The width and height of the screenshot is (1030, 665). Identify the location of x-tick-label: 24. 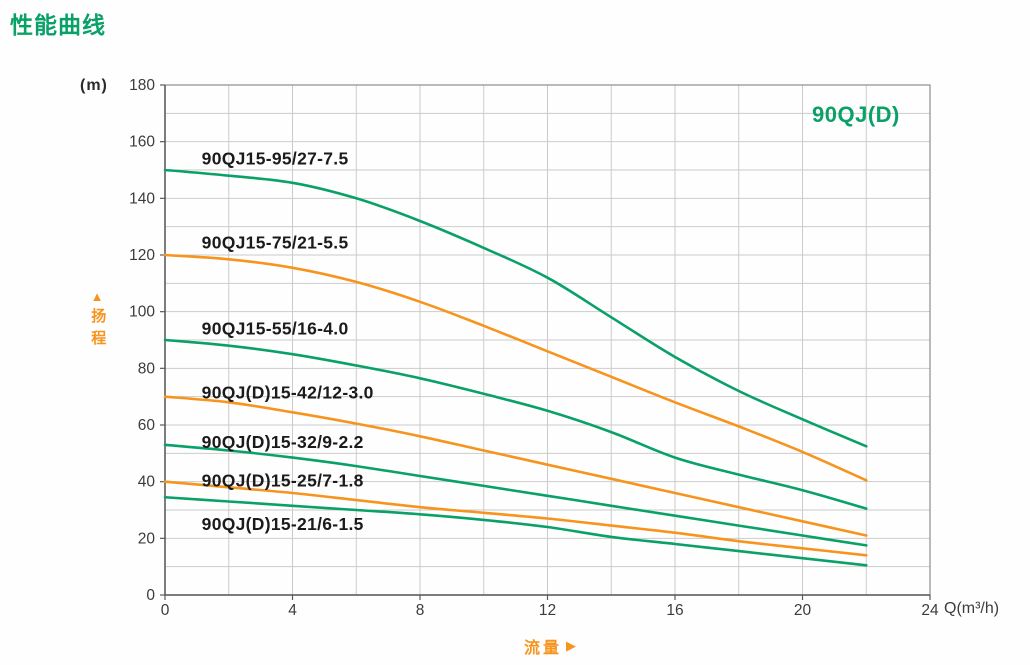
(930, 610).